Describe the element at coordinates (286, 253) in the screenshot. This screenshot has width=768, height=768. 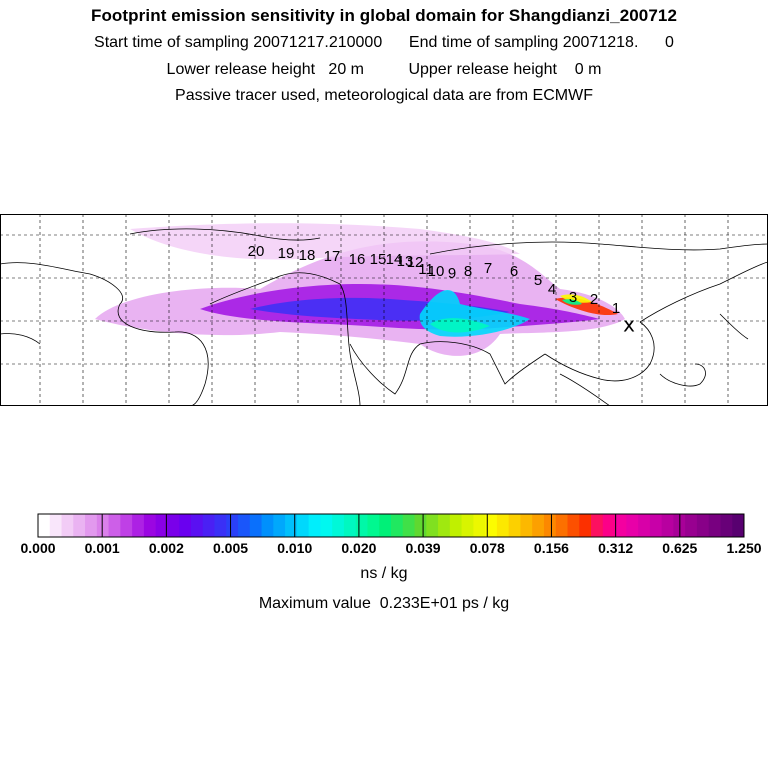
I see `trajectory-label: 19` at that location.